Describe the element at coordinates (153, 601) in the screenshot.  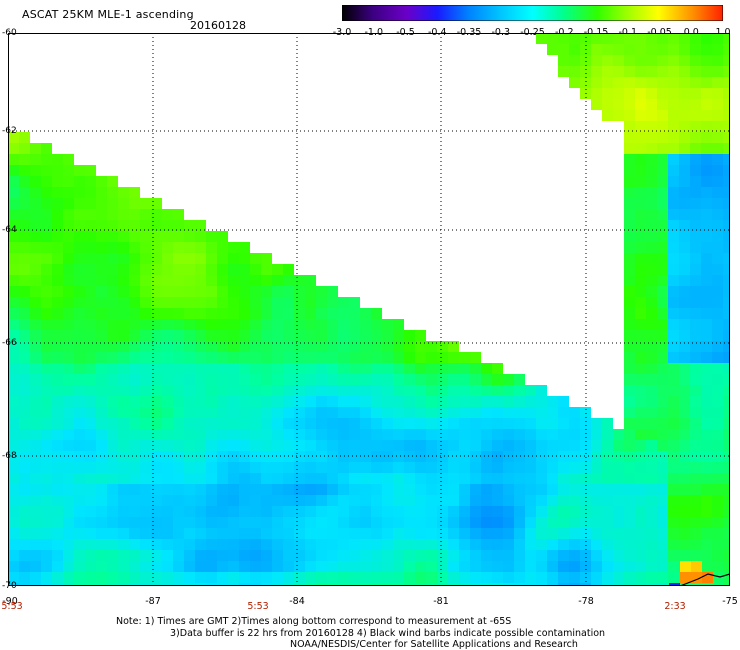
I see `lon-label: -87` at that location.